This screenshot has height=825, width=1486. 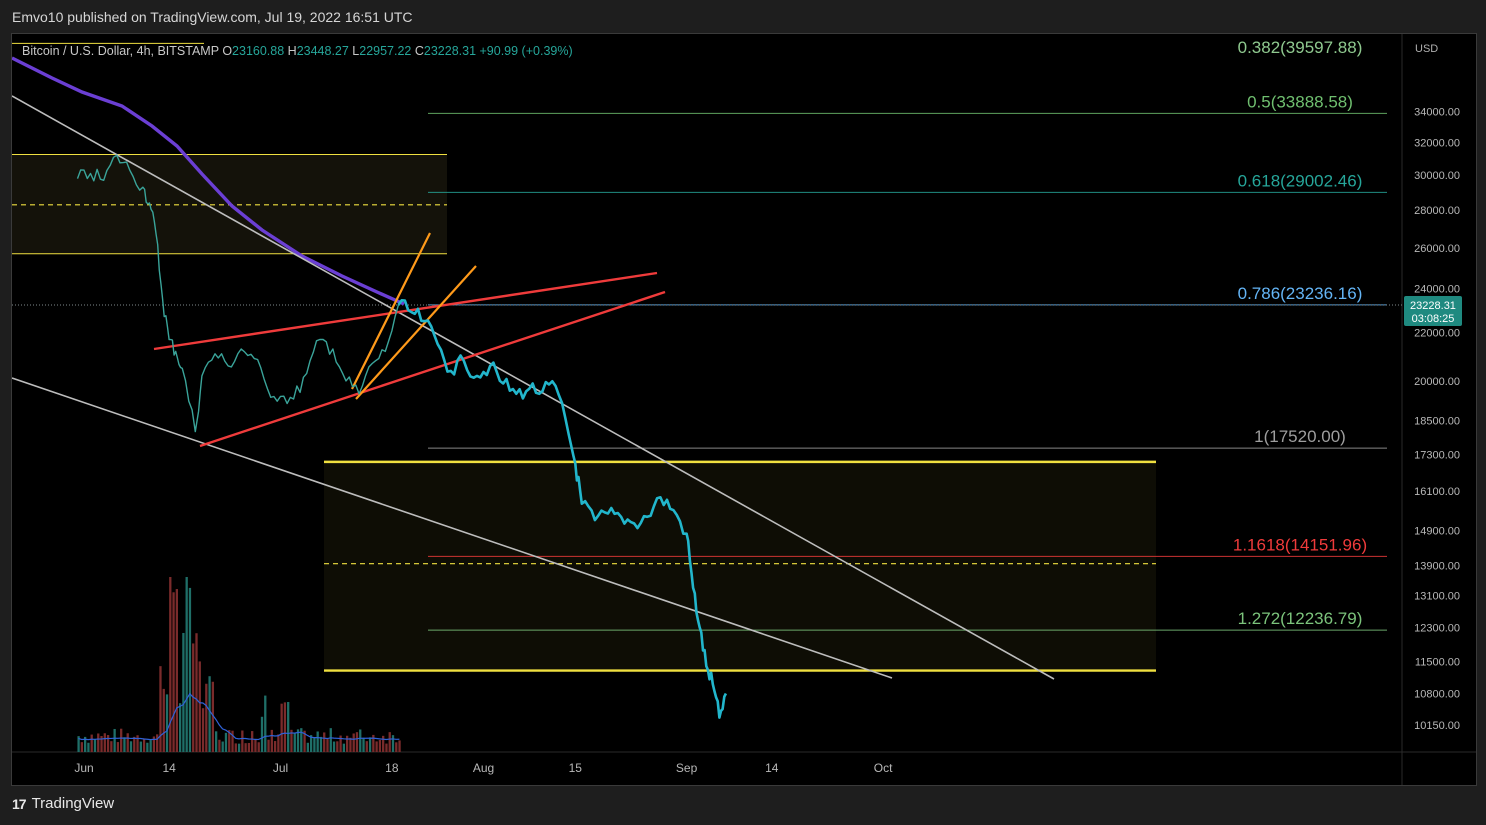 I want to click on y-tick-label: 24000.00, so click(x=1437, y=289).